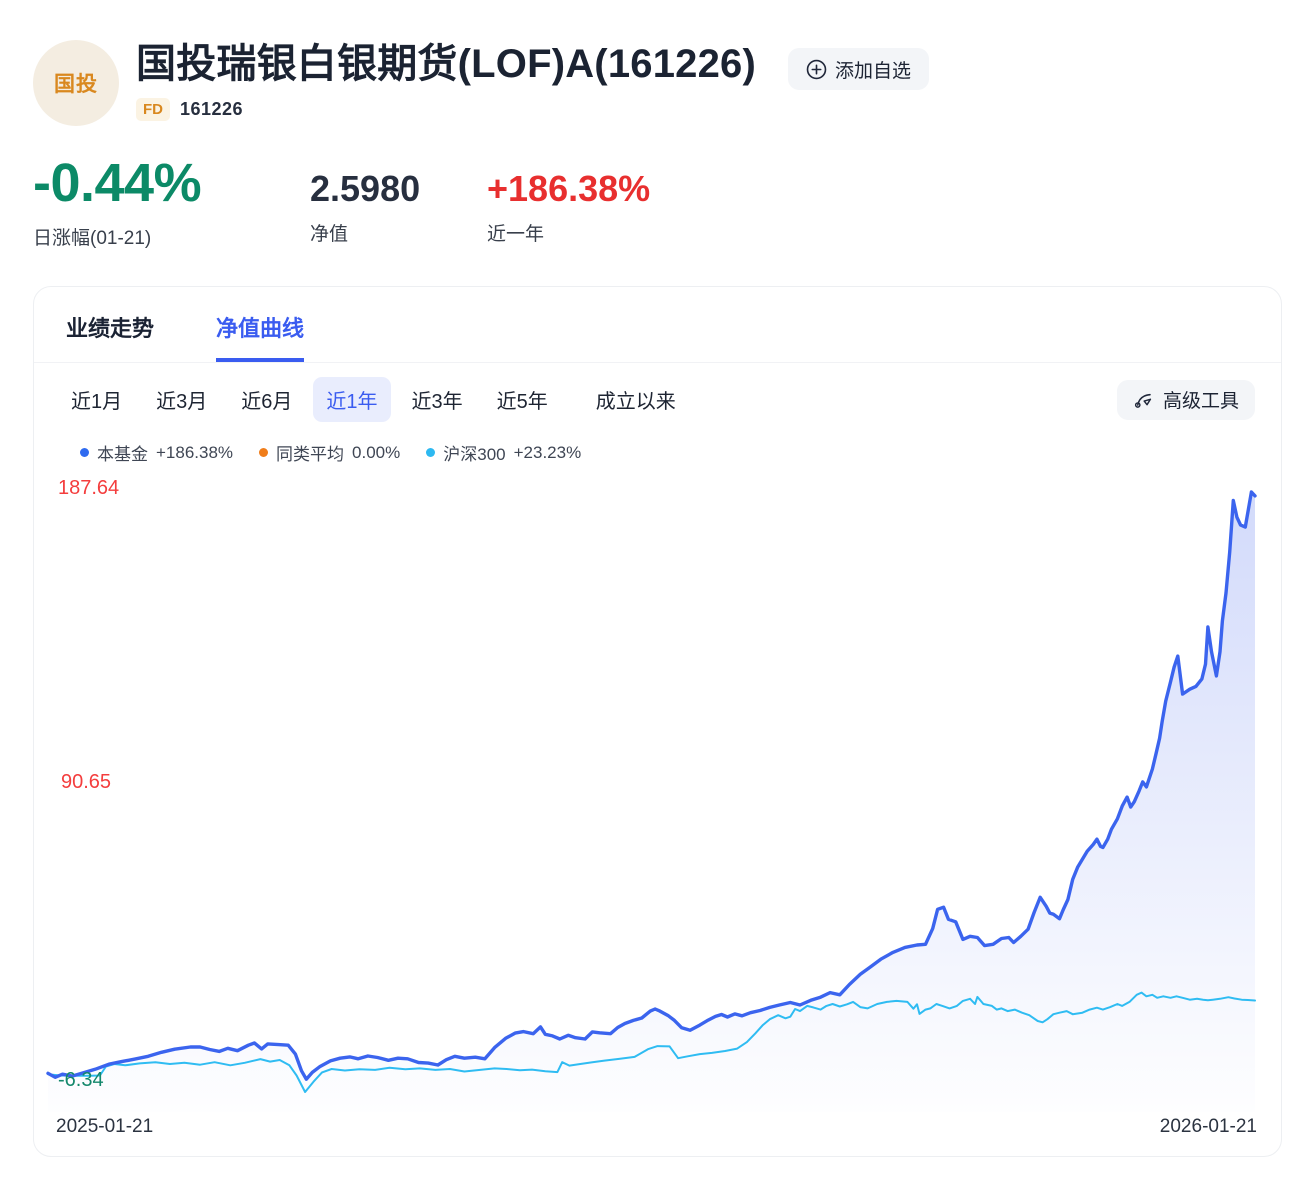 Image resolution: width=1306 pixels, height=1192 pixels. What do you see at coordinates (657, 325) in the screenshot?
I see `chart-tabs: 业绩走势 净值曲线` at bounding box center [657, 325].